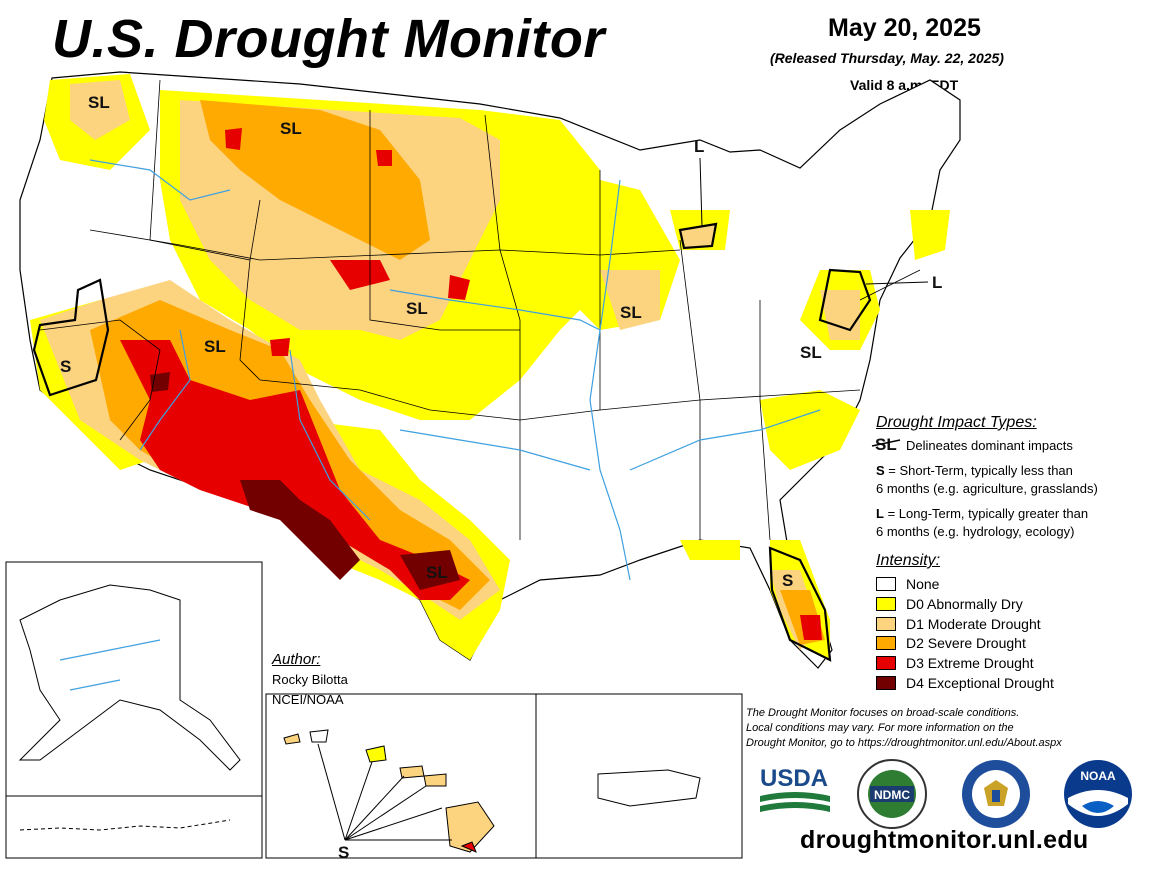 The width and height of the screenshot is (1164, 871). What do you see at coordinates (886, 623) in the screenshot?
I see `legend-swatch-d1` at bounding box center [886, 623].